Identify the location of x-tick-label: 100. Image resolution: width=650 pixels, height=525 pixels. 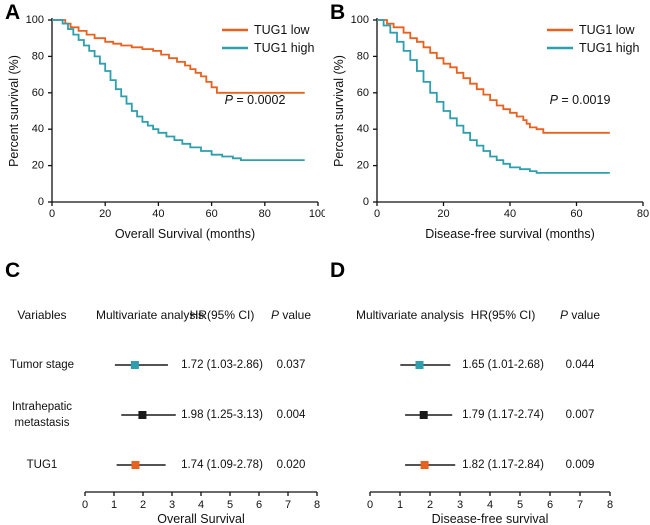
(317, 214).